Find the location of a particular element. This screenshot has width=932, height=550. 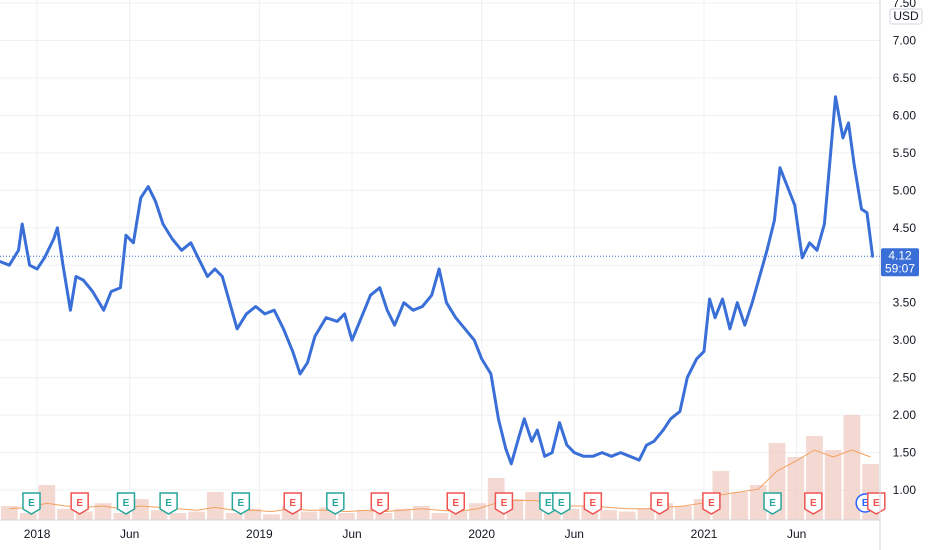

price-tick-label: 1.00 is located at coordinates (905, 490).